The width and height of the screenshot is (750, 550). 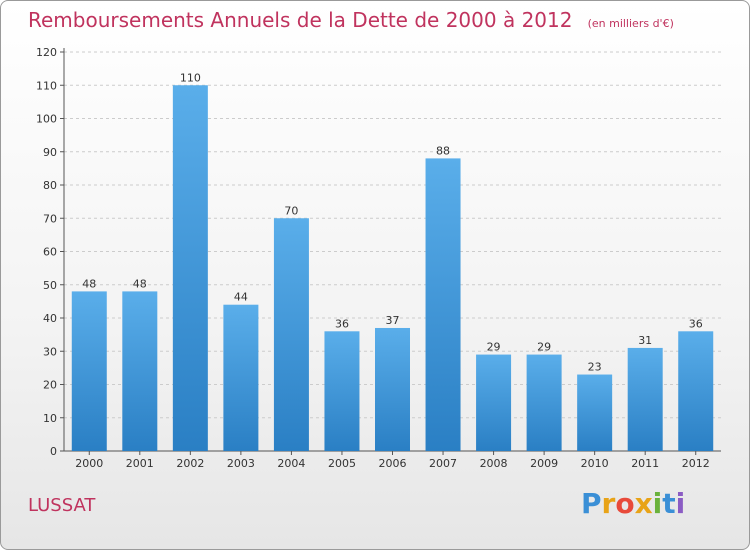 I want to click on x-tick-label-2008: 2008, so click(x=494, y=463).